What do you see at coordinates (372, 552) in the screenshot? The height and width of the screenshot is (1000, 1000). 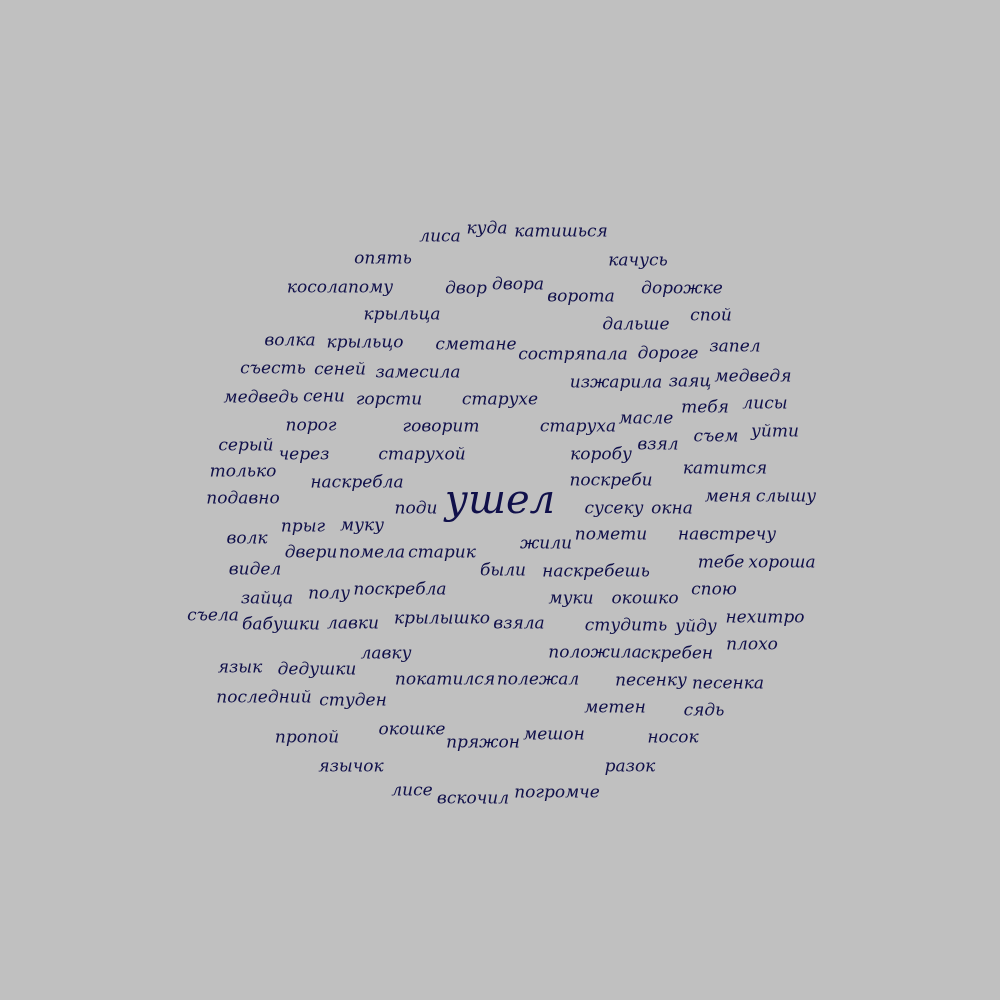 I see `word-cloud-word: помела` at bounding box center [372, 552].